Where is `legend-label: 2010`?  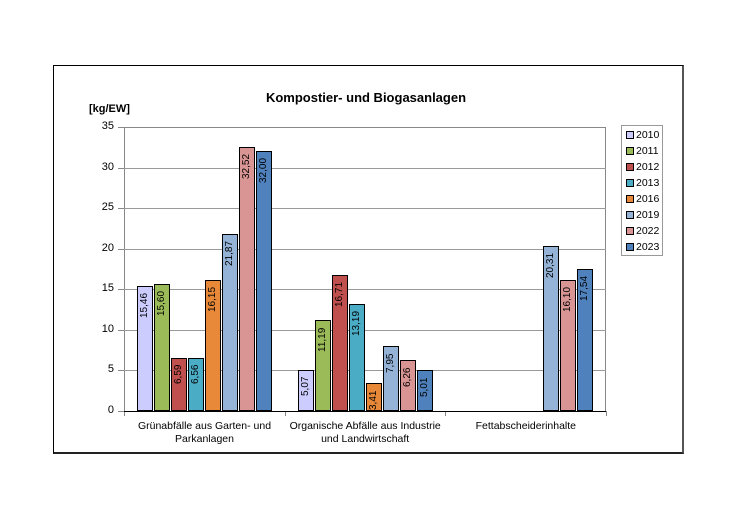
legend-label: 2010 is located at coordinates (648, 135).